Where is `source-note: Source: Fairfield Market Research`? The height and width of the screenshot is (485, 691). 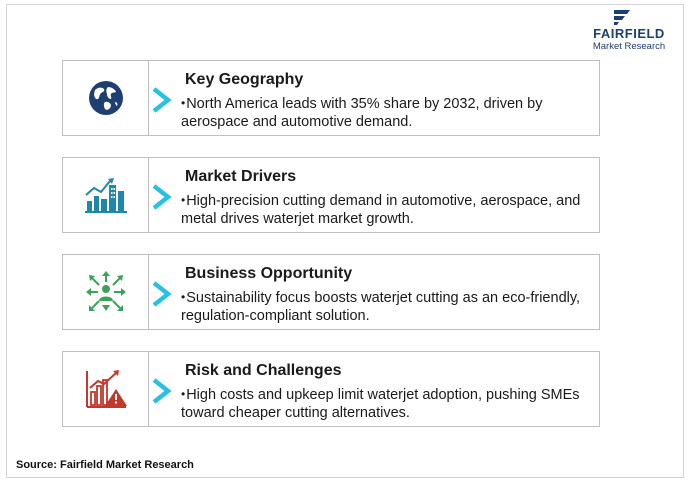
source-note: Source: Fairfield Market Research is located at coordinates (105, 465).